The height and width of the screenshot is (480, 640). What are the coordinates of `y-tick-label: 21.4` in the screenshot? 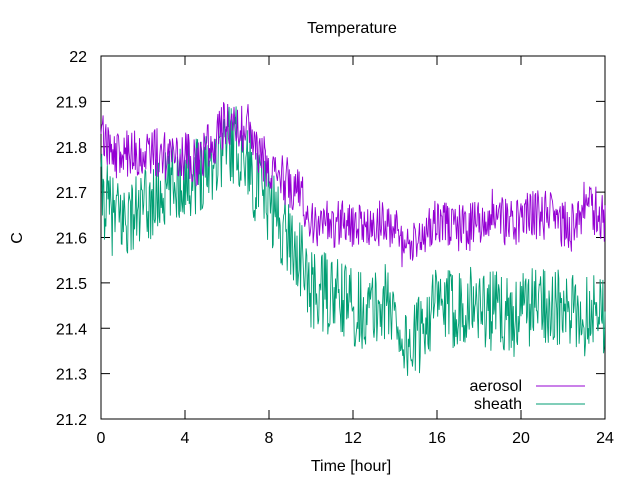 It's located at (71, 329).